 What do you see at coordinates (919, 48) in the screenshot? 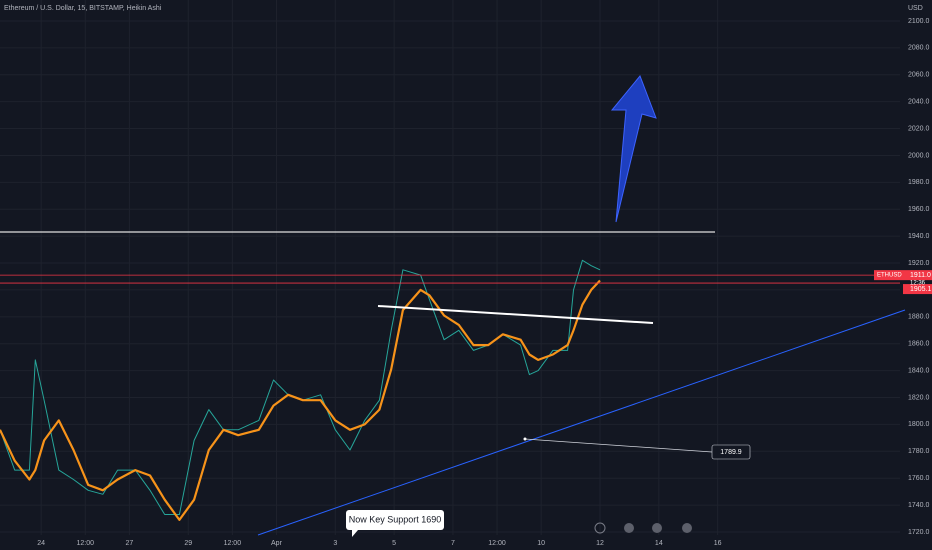
I see `y-tick-label: 2080.0` at bounding box center [919, 48].